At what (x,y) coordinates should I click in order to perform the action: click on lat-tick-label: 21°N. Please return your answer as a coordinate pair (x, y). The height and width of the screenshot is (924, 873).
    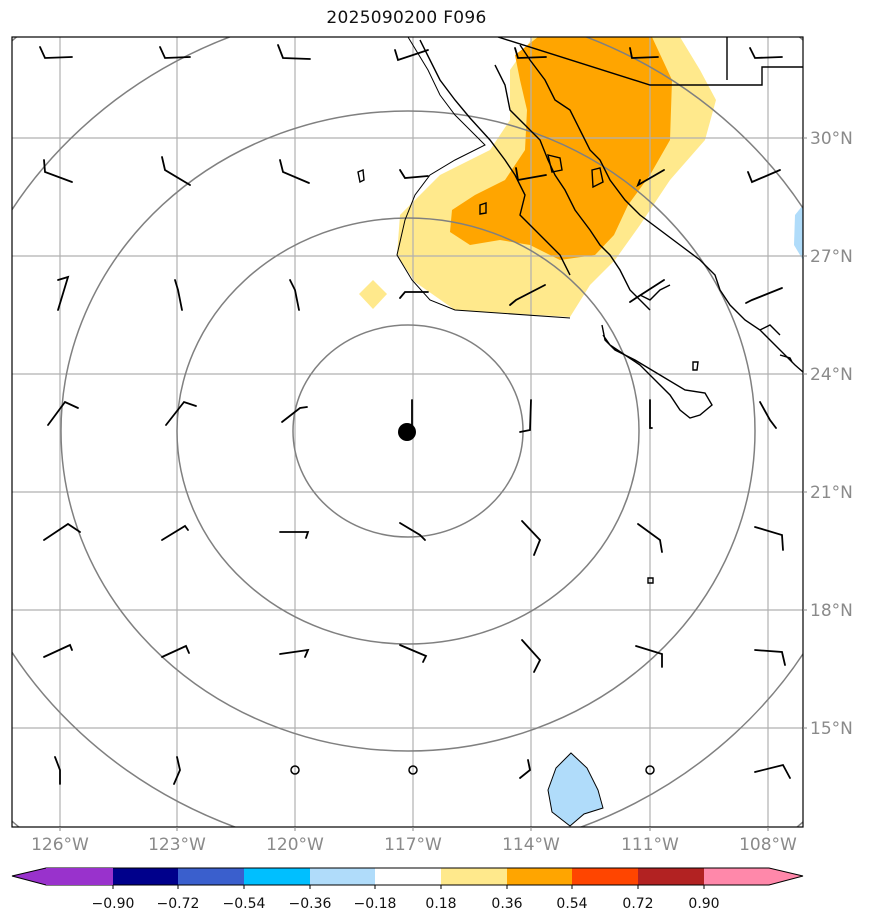
    Looking at the image, I should click on (831, 493).